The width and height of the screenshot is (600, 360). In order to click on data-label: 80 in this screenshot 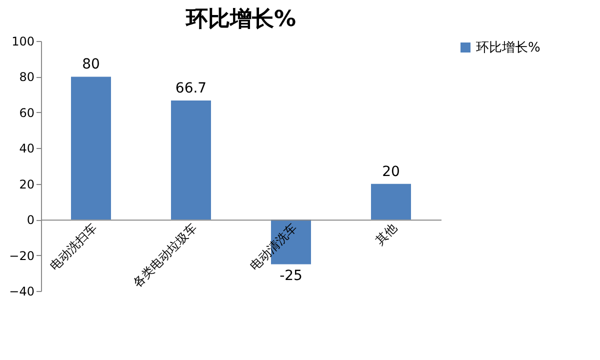, I will do `click(91, 64)`.